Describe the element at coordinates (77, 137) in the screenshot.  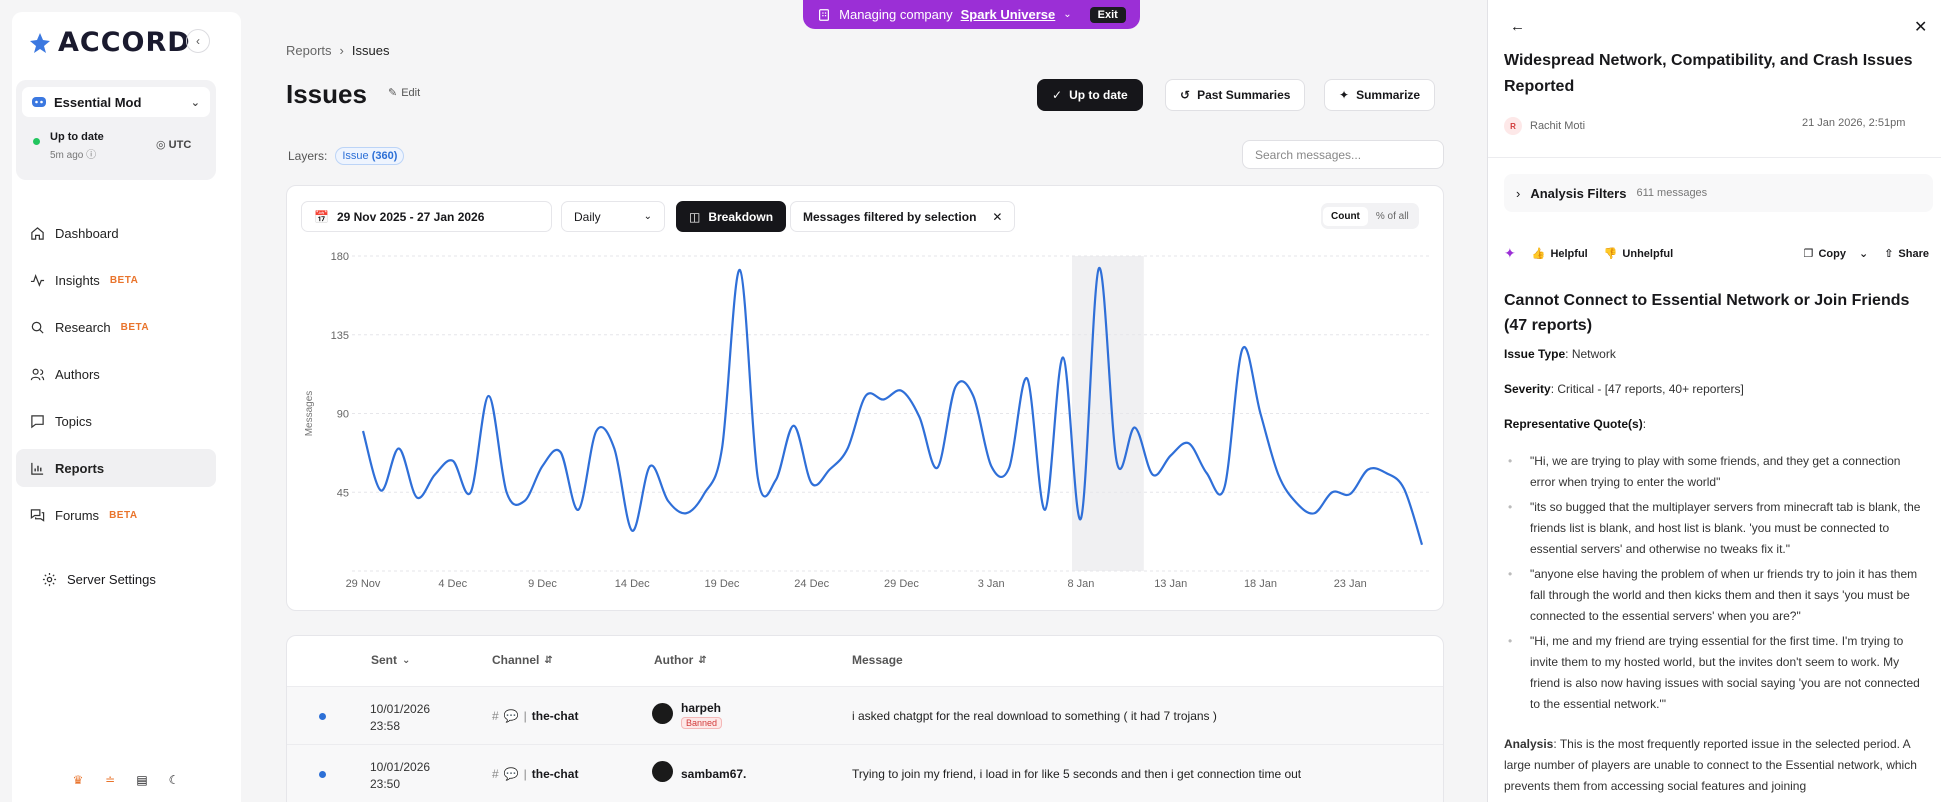
I see `sync-status: Up to date` at that location.